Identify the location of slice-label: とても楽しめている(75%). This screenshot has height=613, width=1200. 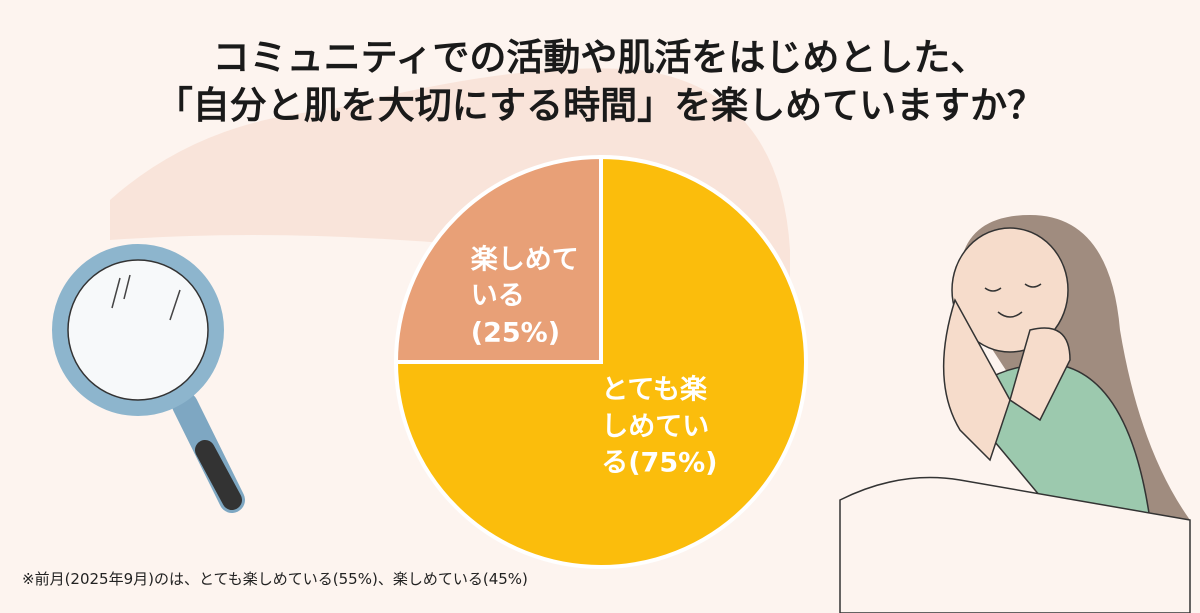
(666, 427).